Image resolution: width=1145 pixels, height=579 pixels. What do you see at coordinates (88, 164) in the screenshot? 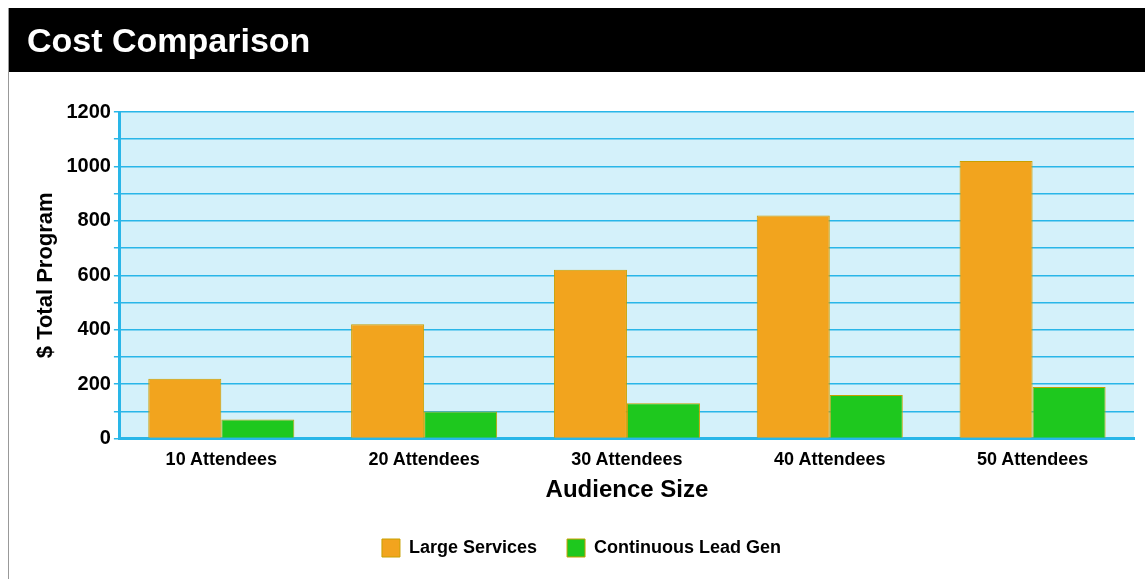
I see `y-tick-label: 1000` at bounding box center [88, 164].